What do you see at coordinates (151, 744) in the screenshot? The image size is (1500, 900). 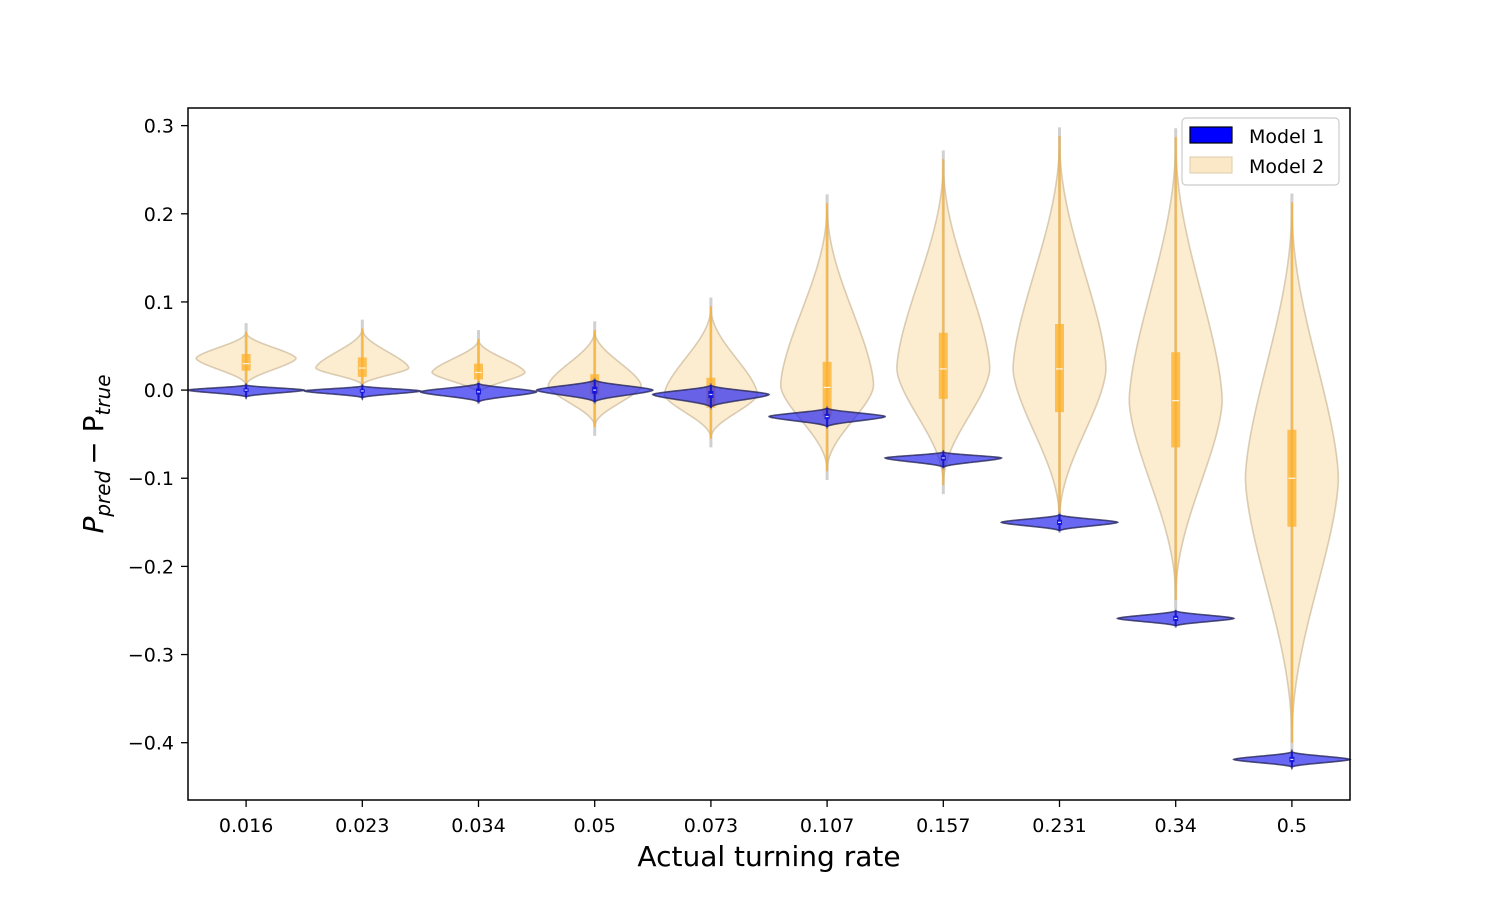 I see `y-tick-label: −0.4` at bounding box center [151, 744].